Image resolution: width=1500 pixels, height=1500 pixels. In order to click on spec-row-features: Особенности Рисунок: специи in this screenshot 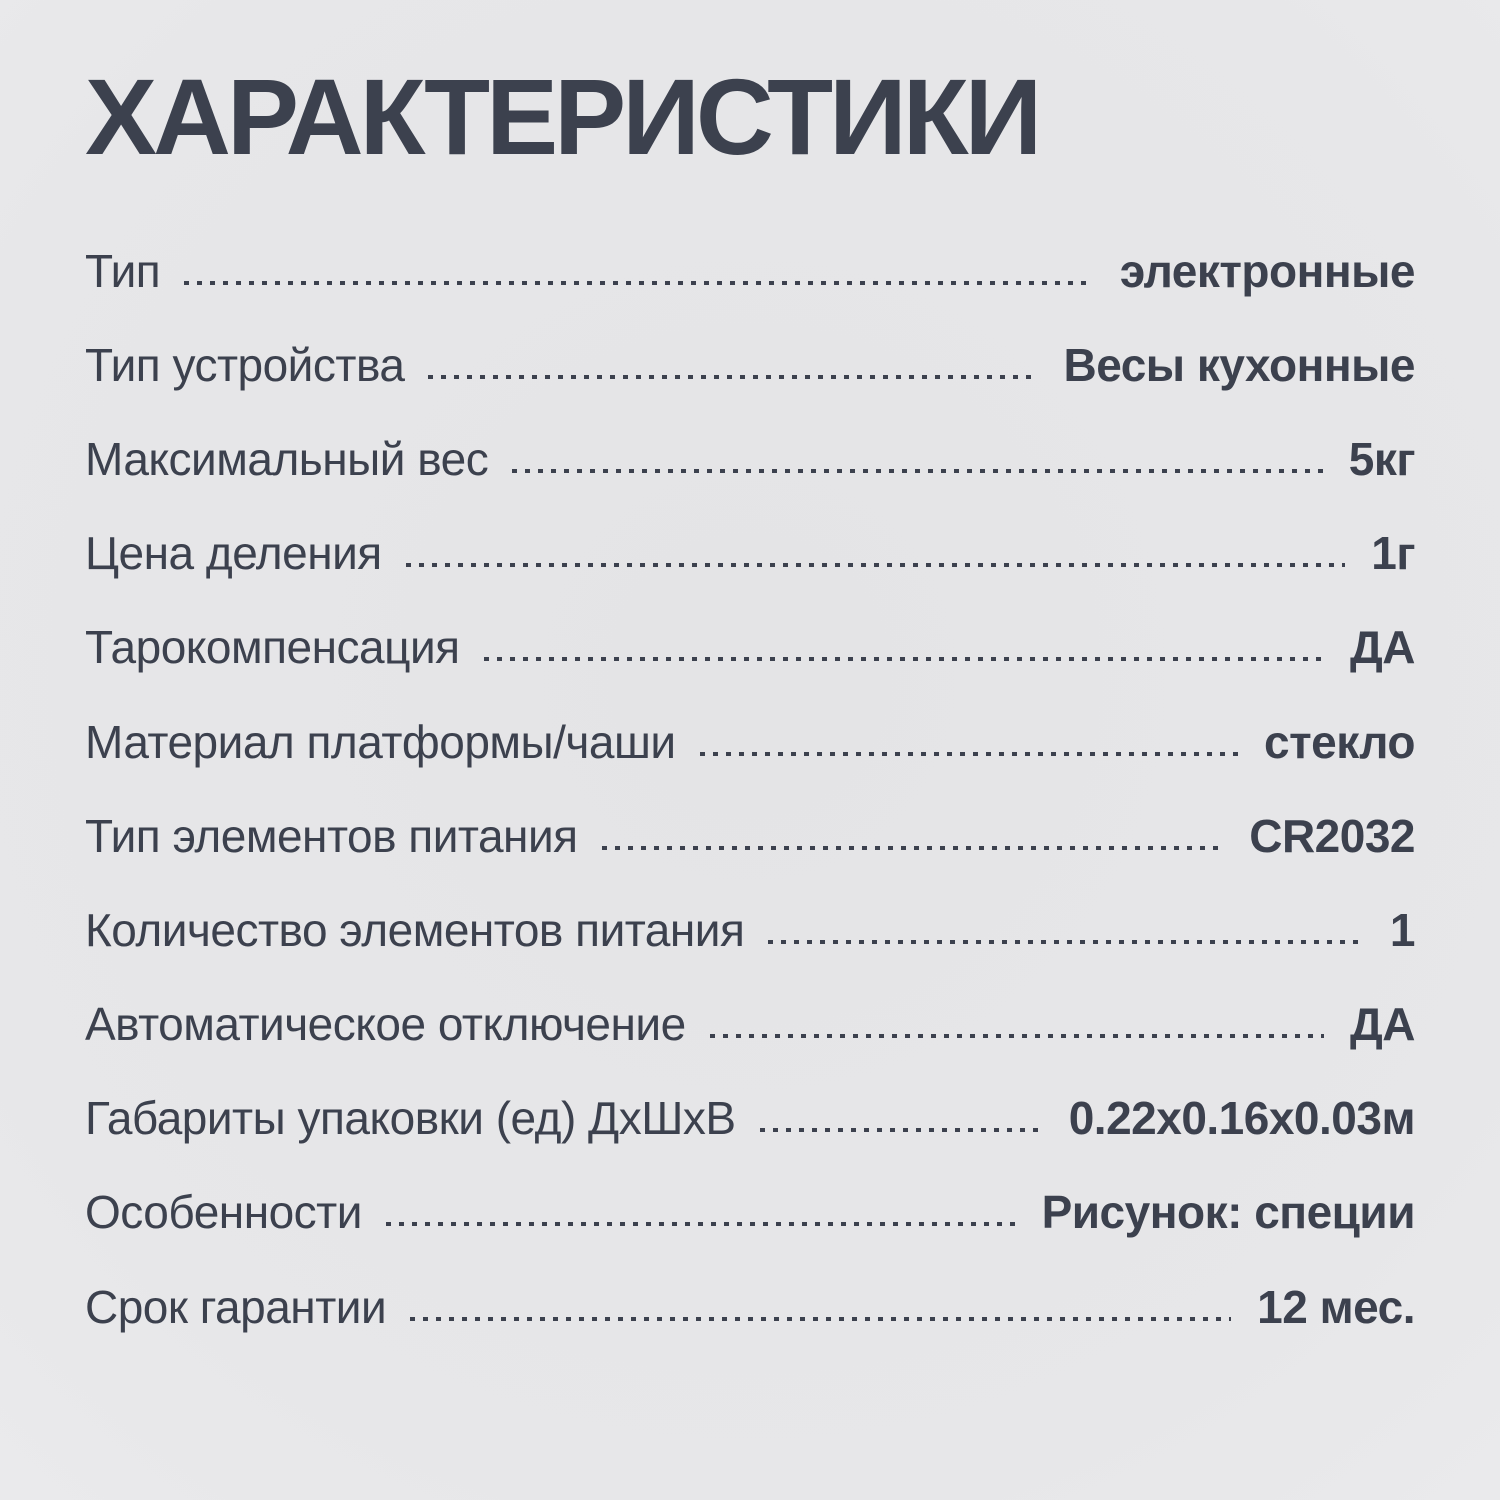, I will do `click(750, 1212)`.